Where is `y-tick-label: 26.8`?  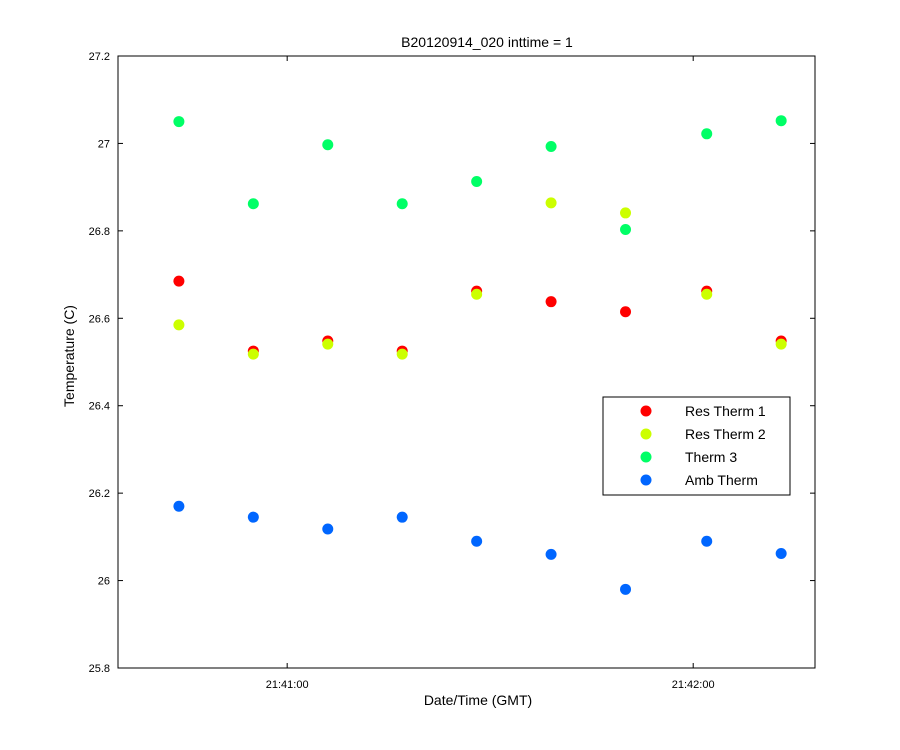
y-tick-label: 26.8 is located at coordinates (99, 232).